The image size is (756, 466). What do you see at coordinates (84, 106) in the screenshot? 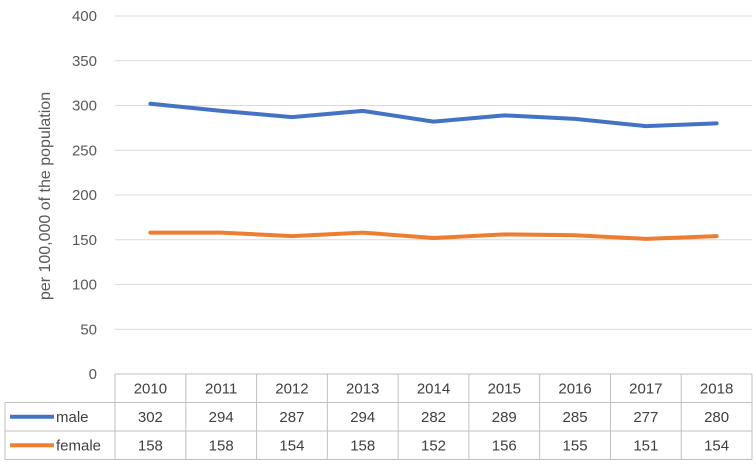
I see `y-tick-label: 300` at bounding box center [84, 106].